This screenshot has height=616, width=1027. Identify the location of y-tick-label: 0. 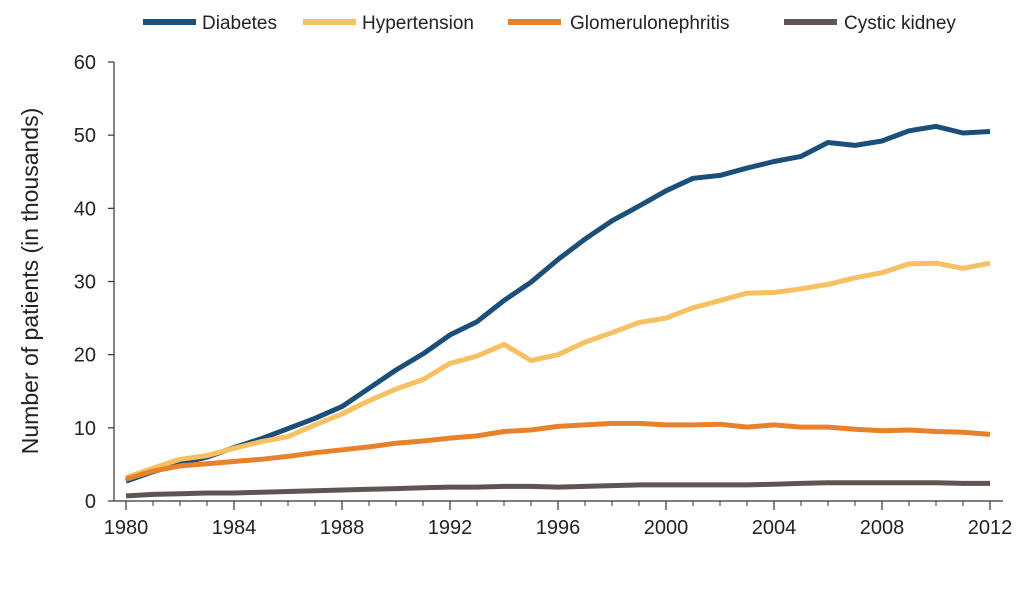
(90, 502).